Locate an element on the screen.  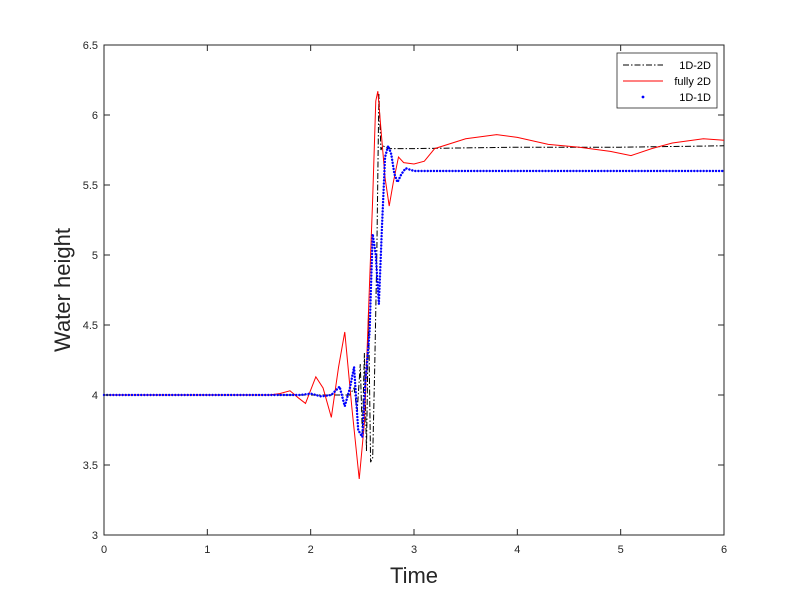
x-axis-label: Time is located at coordinates (414, 575).